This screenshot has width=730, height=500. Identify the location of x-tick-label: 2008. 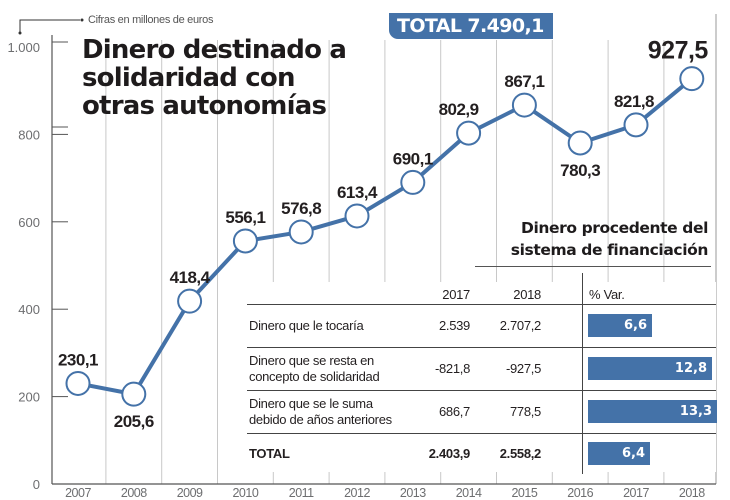
(134, 493).